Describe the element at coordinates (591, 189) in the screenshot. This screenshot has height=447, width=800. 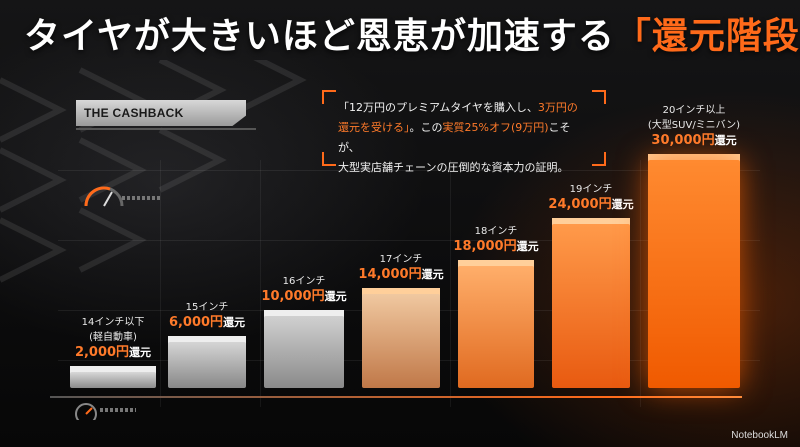
I see `step-size: 19インチ` at that location.